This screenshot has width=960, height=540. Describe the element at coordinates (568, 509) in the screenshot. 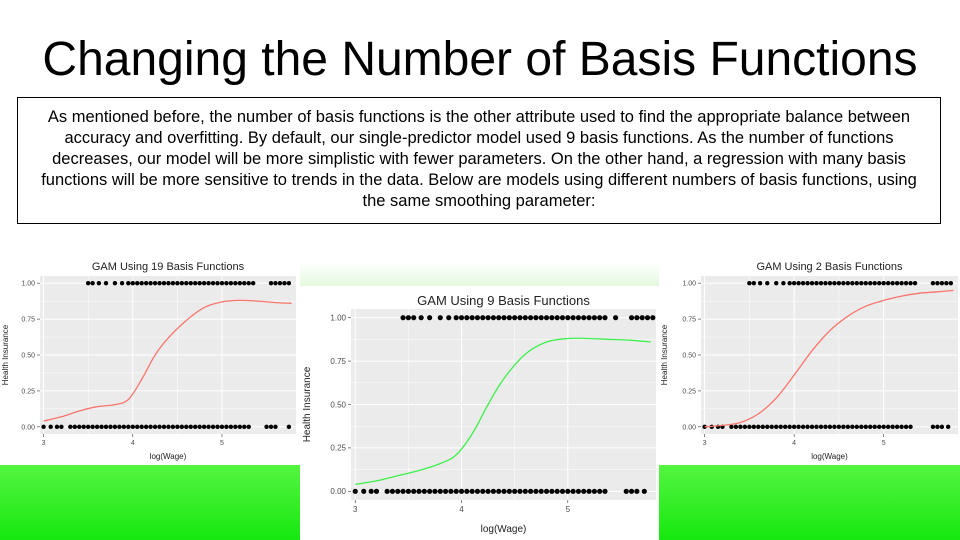

I see `tick-label-x: 5` at that location.